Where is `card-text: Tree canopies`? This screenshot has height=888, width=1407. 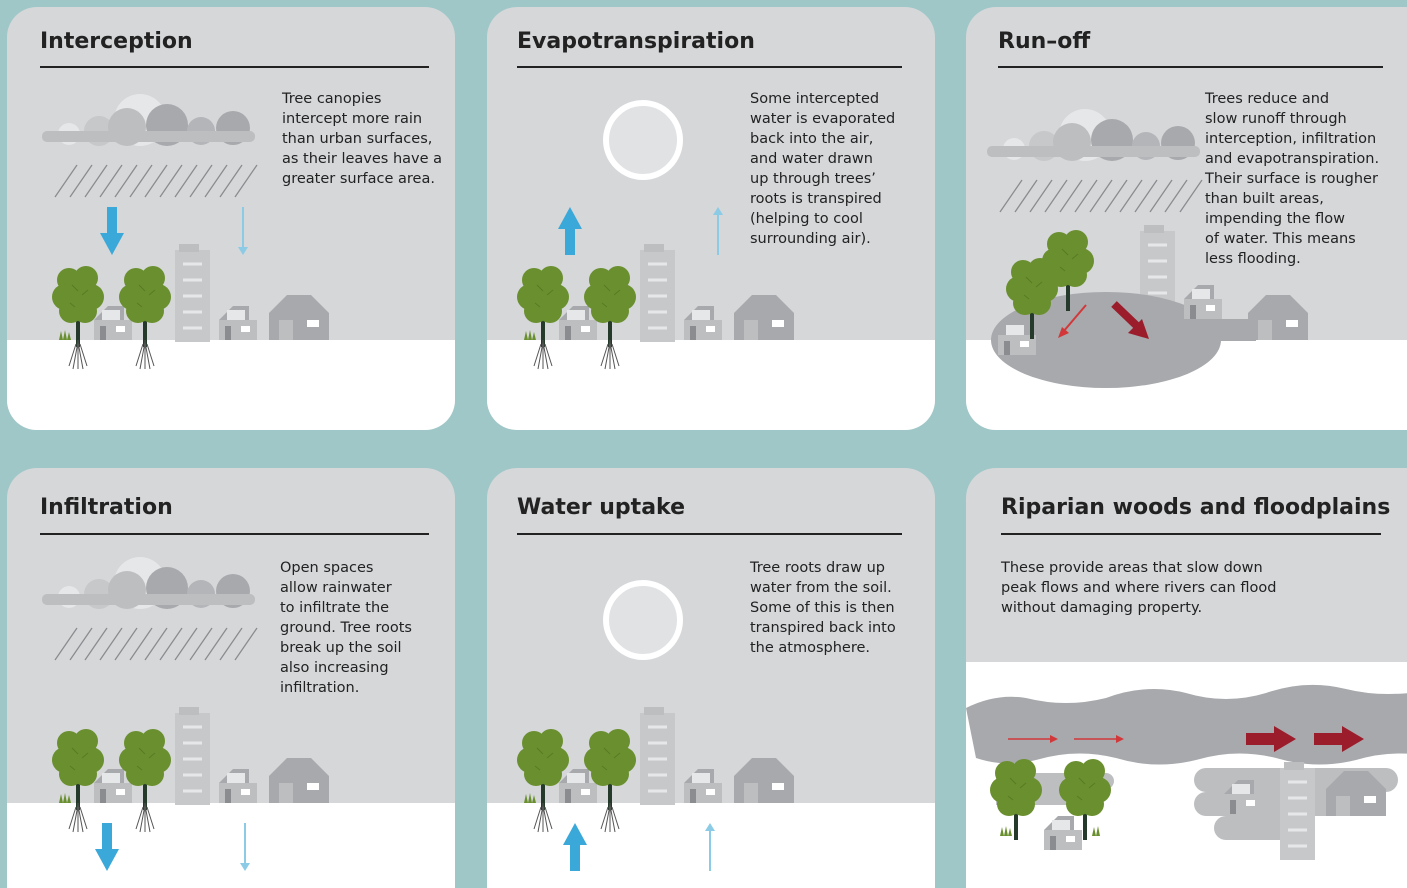
card-text: Tree canopies is located at coordinates (331, 99).